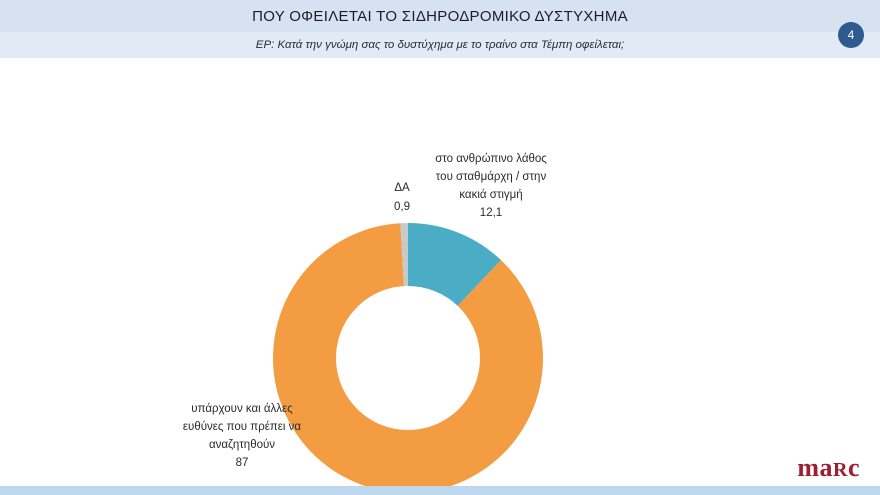  What do you see at coordinates (840, 470) in the screenshot?
I see `logo-part: R` at bounding box center [840, 470].